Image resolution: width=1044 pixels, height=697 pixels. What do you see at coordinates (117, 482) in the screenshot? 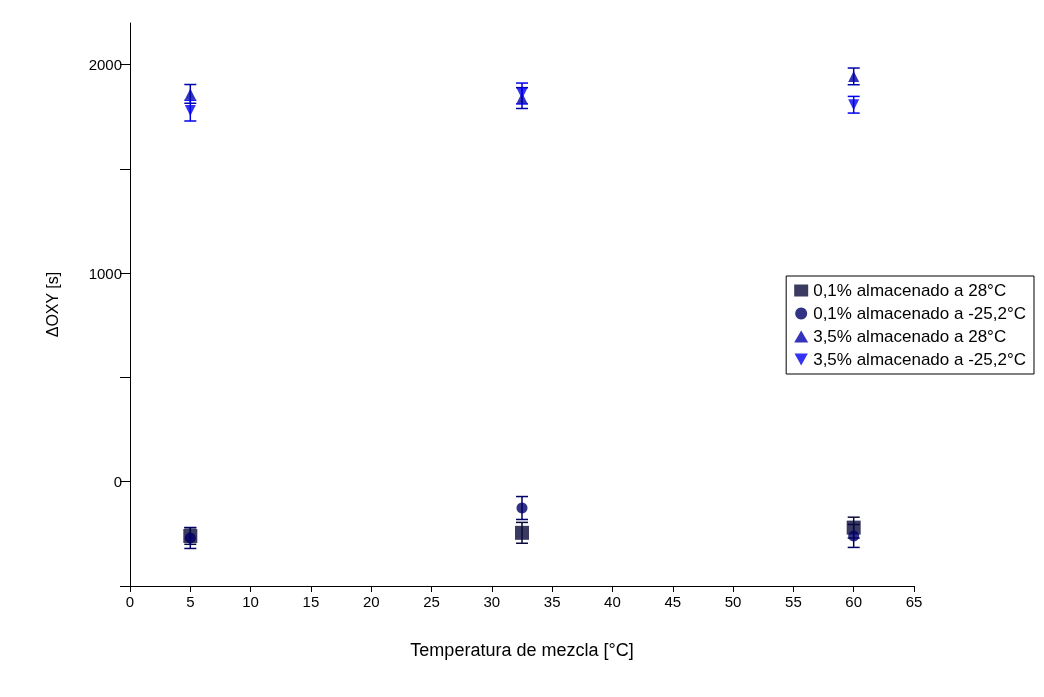
I see `y-tick-label: 0` at bounding box center [117, 482].